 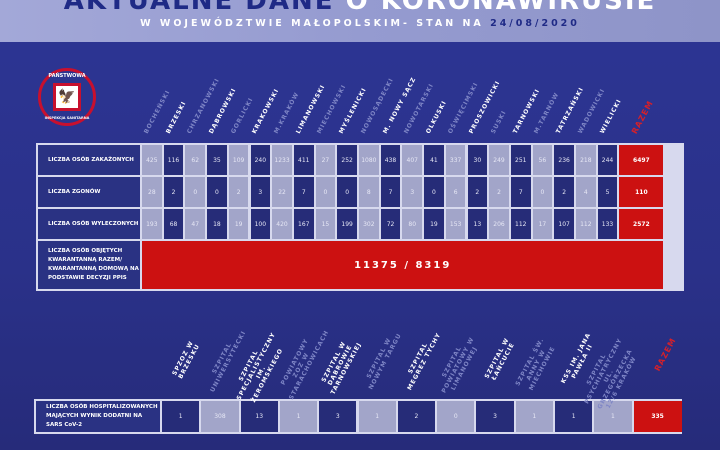 What do you see at coordinates (459, 365) in the screenshot?
I see `column-header: SZPITAL POWIATOWY W LIMANOWEJ` at bounding box center [459, 365].